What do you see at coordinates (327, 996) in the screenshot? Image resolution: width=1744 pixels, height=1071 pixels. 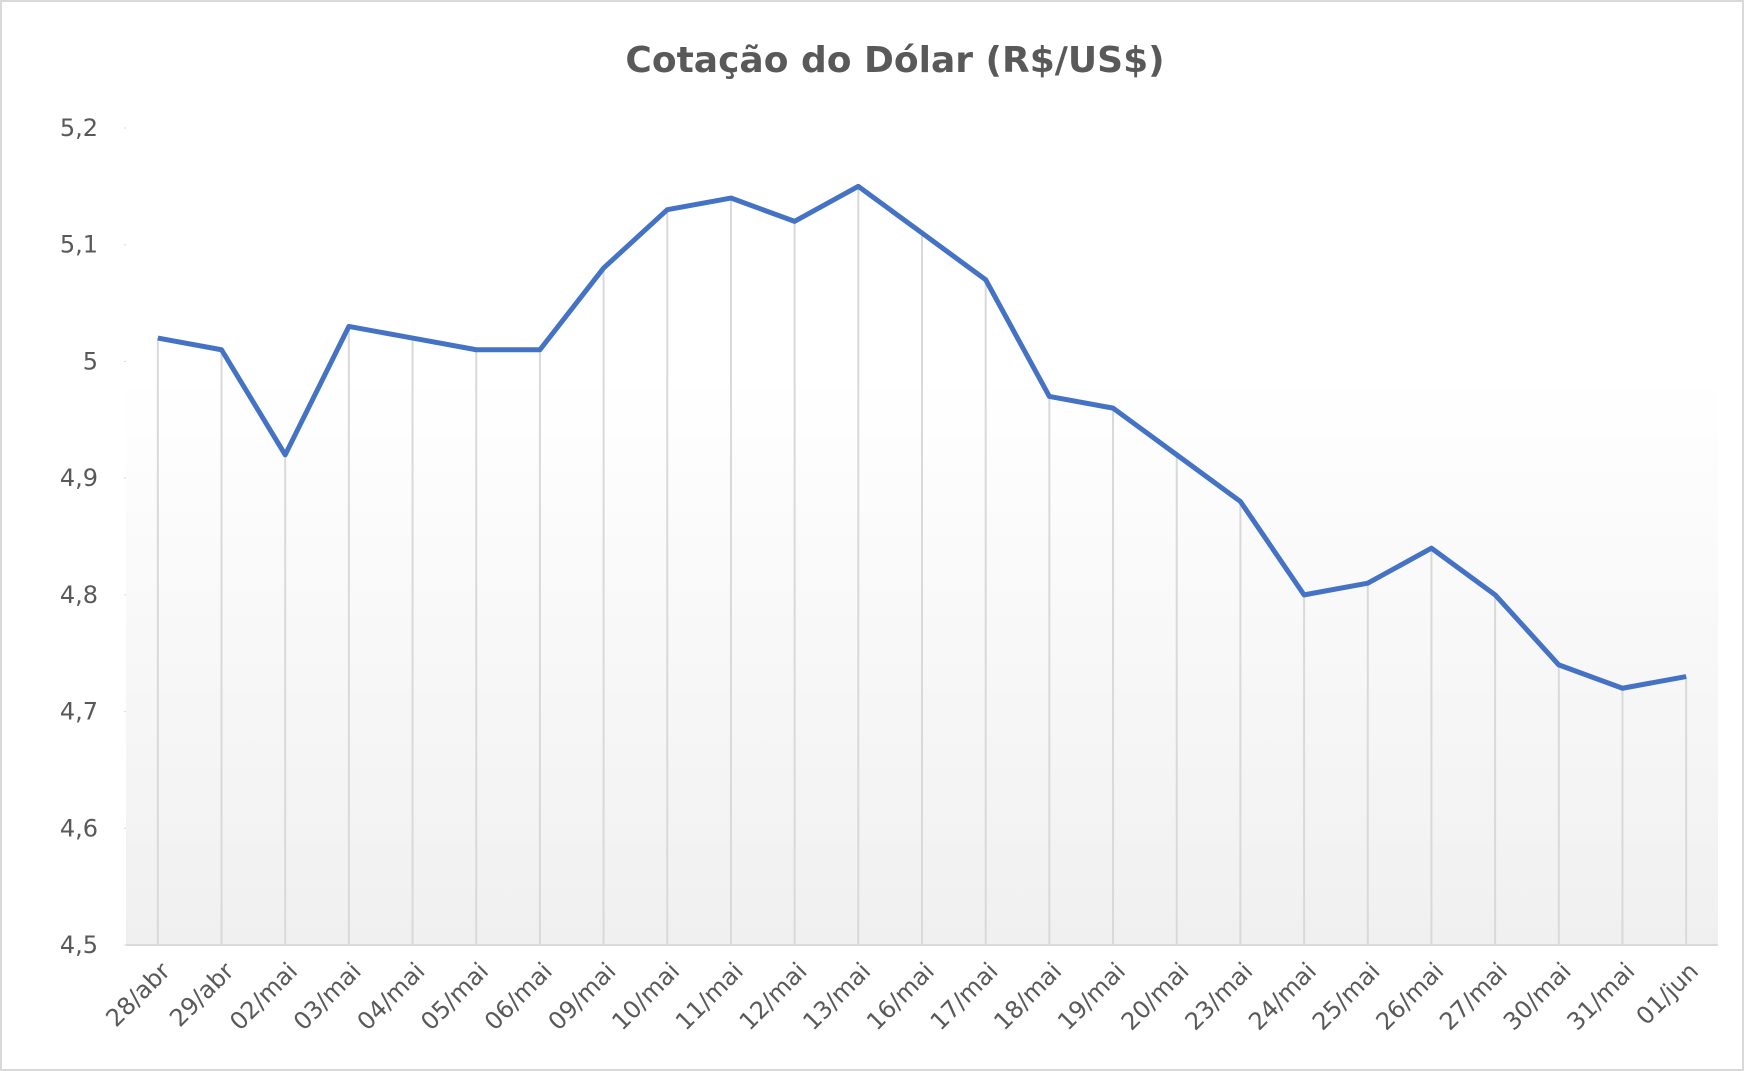 I see `x-tick-label: 03/mai` at bounding box center [327, 996].